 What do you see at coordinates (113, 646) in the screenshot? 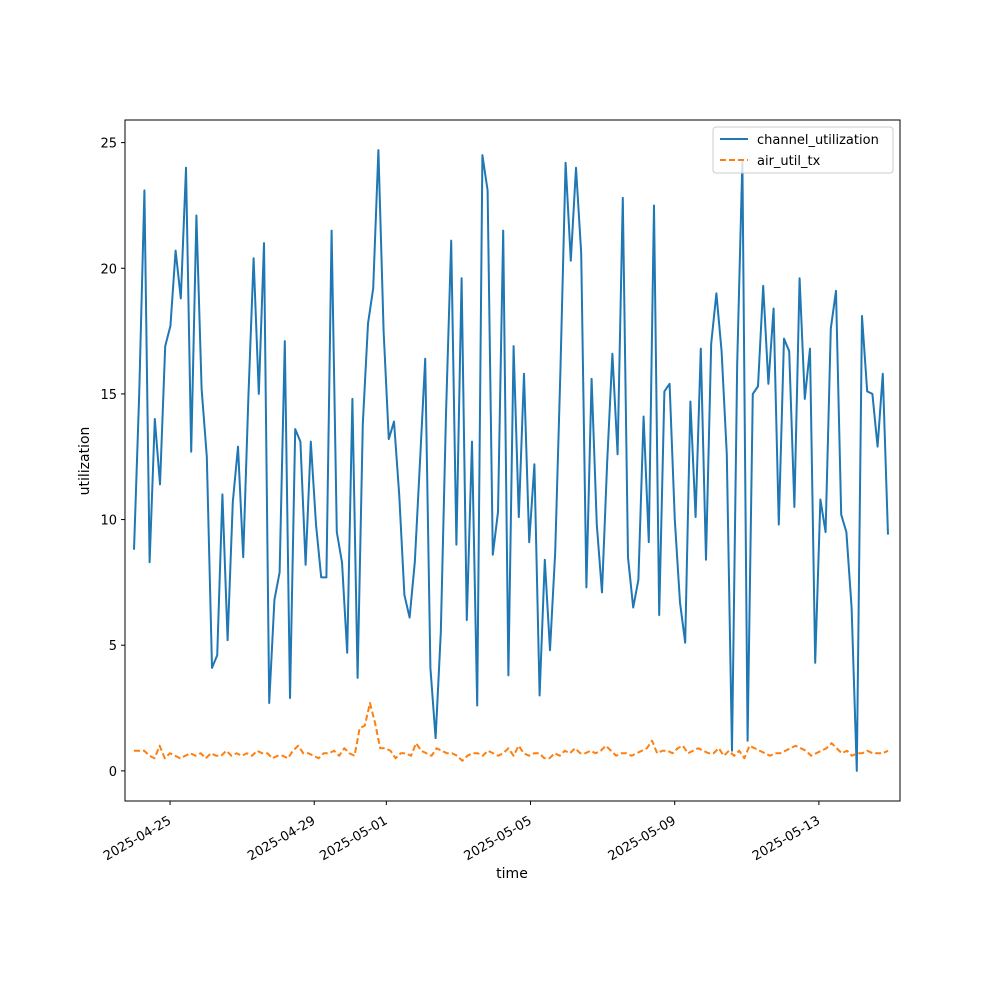
I see `y-tick-label: 5` at bounding box center [113, 646].